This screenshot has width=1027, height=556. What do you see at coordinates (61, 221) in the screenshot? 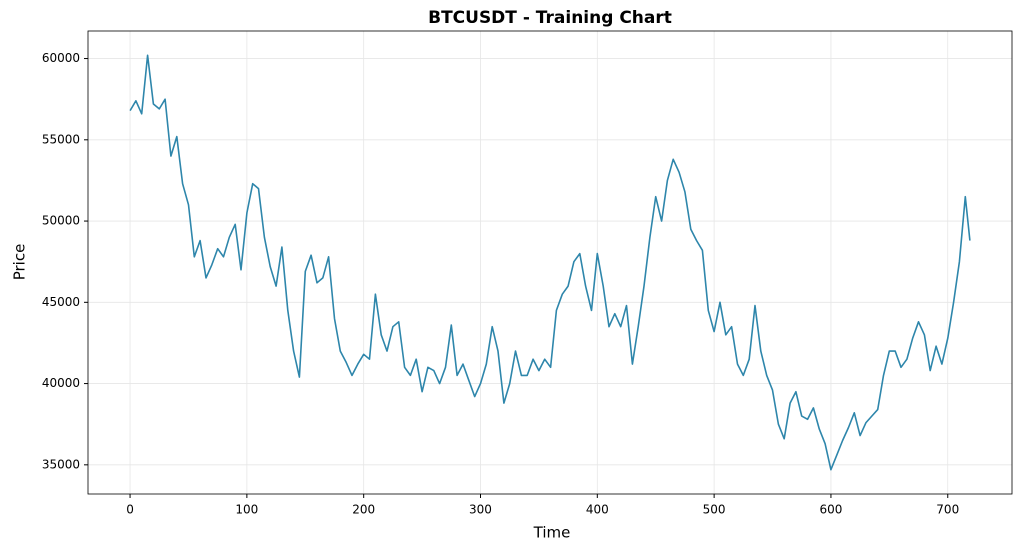
I see `y-tick-label: 50000` at bounding box center [61, 221].